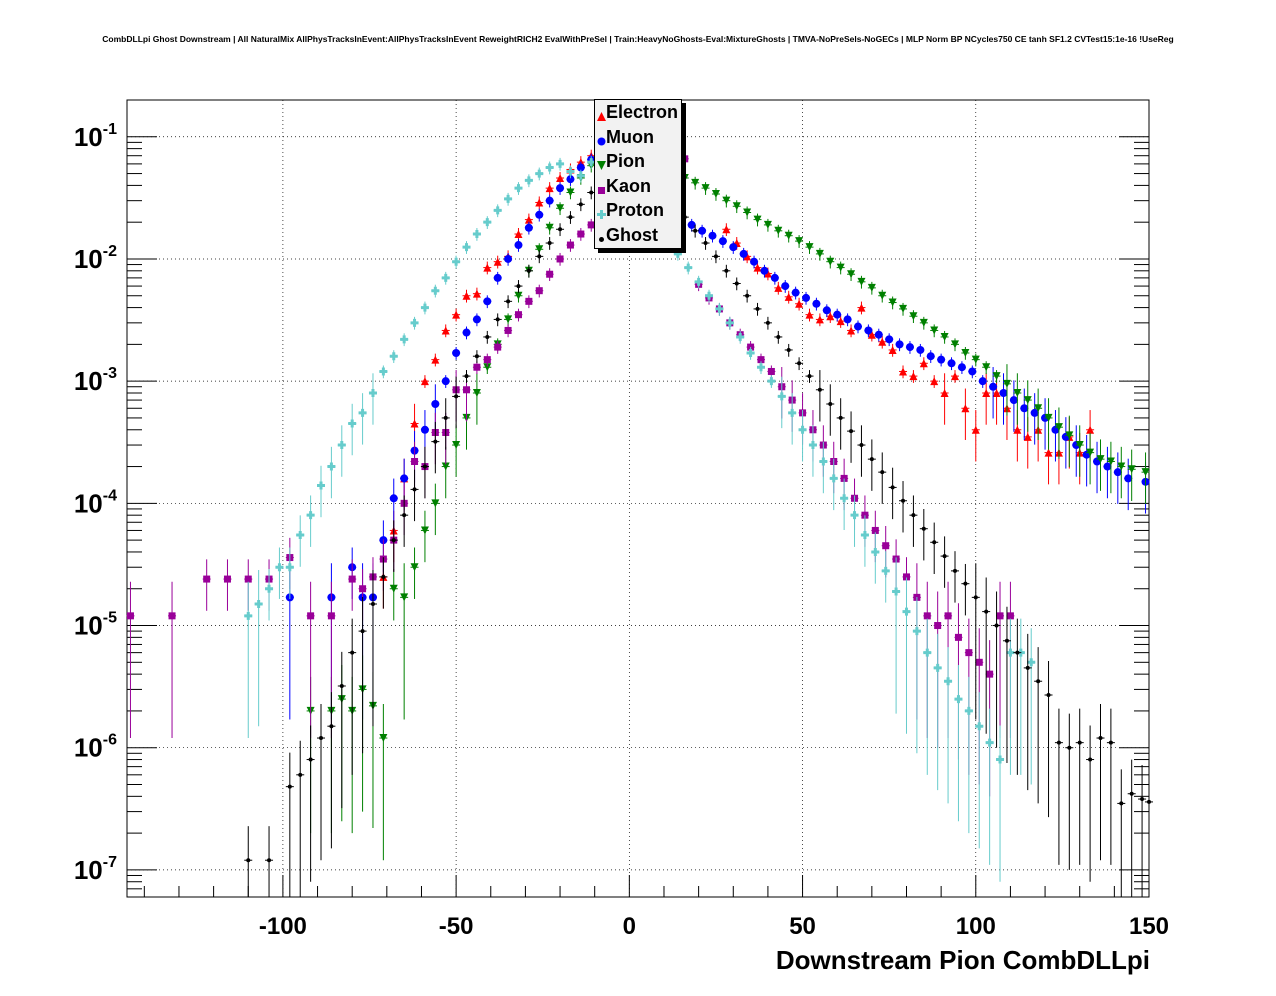  What do you see at coordinates (638, 236) in the screenshot?
I see `legend-item-ghost: Ghost` at bounding box center [638, 236].